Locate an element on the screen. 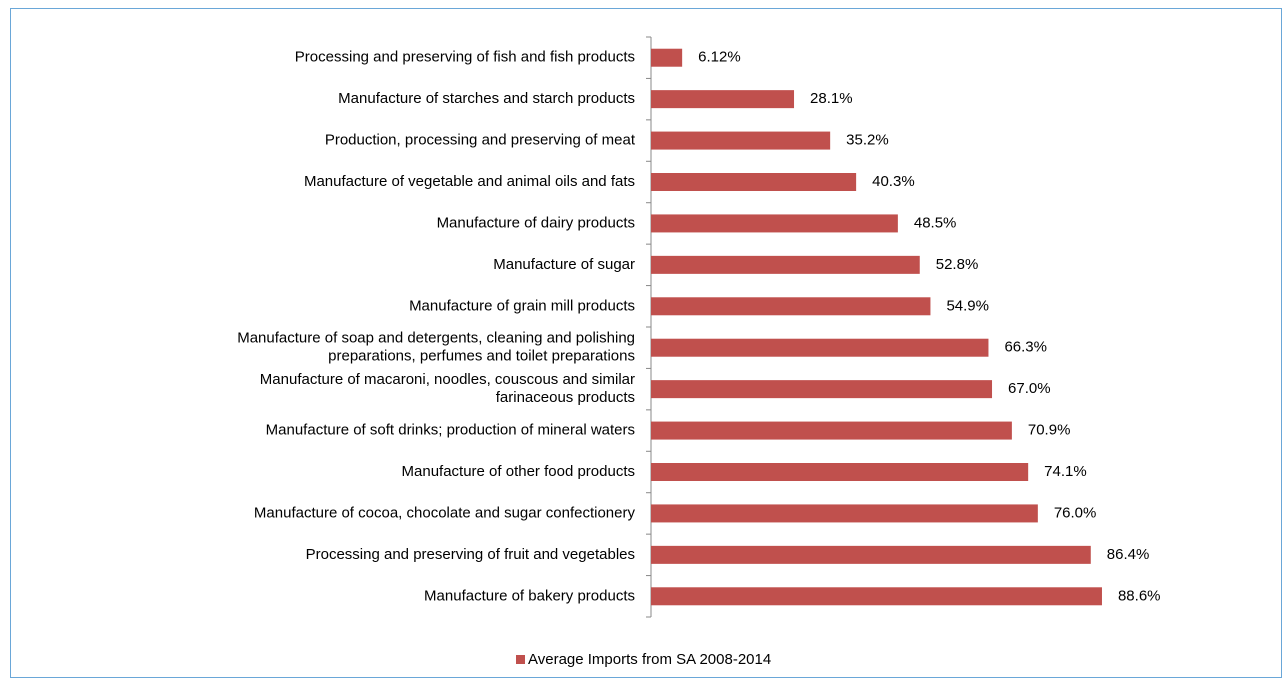  data-label: 70.9% is located at coordinates (1049, 430).